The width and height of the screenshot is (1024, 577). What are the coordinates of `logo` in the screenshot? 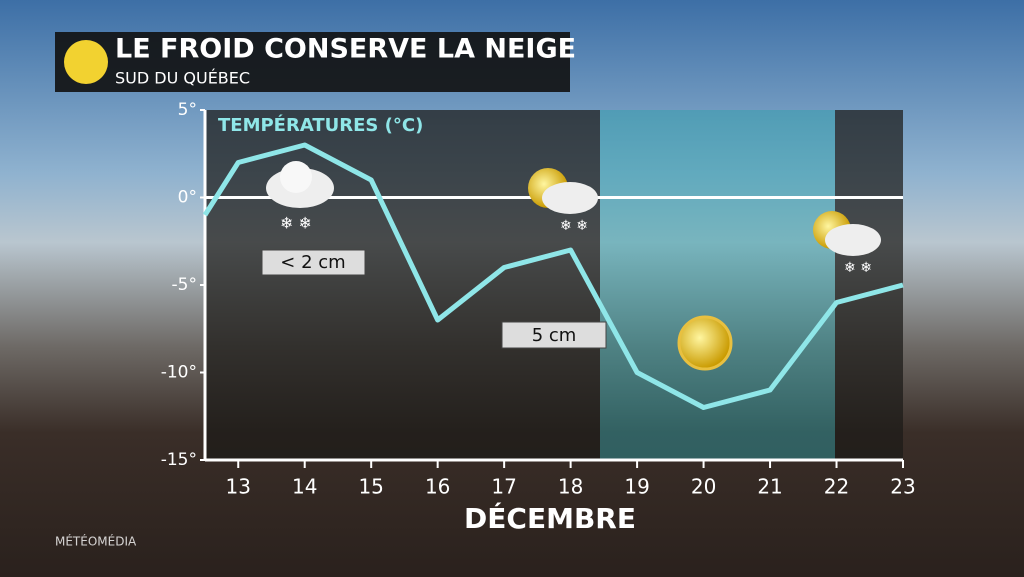 It's located at (86, 62).